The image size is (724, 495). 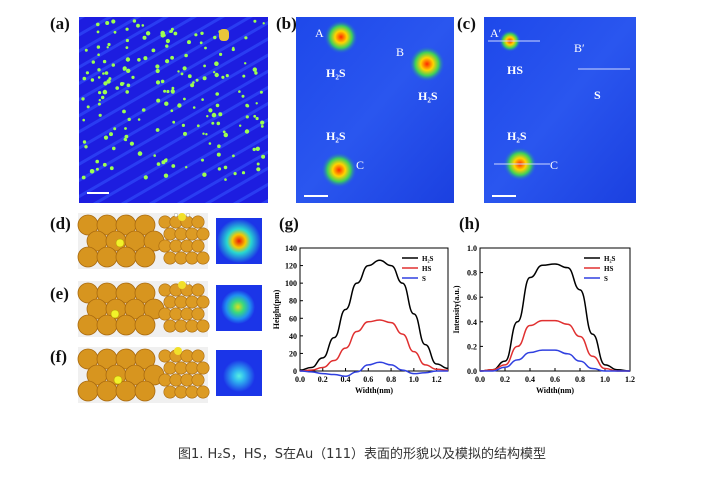 What do you see at coordinates (472, 371) in the screenshot?
I see `y-tick-label: 0.0` at bounding box center [472, 371].